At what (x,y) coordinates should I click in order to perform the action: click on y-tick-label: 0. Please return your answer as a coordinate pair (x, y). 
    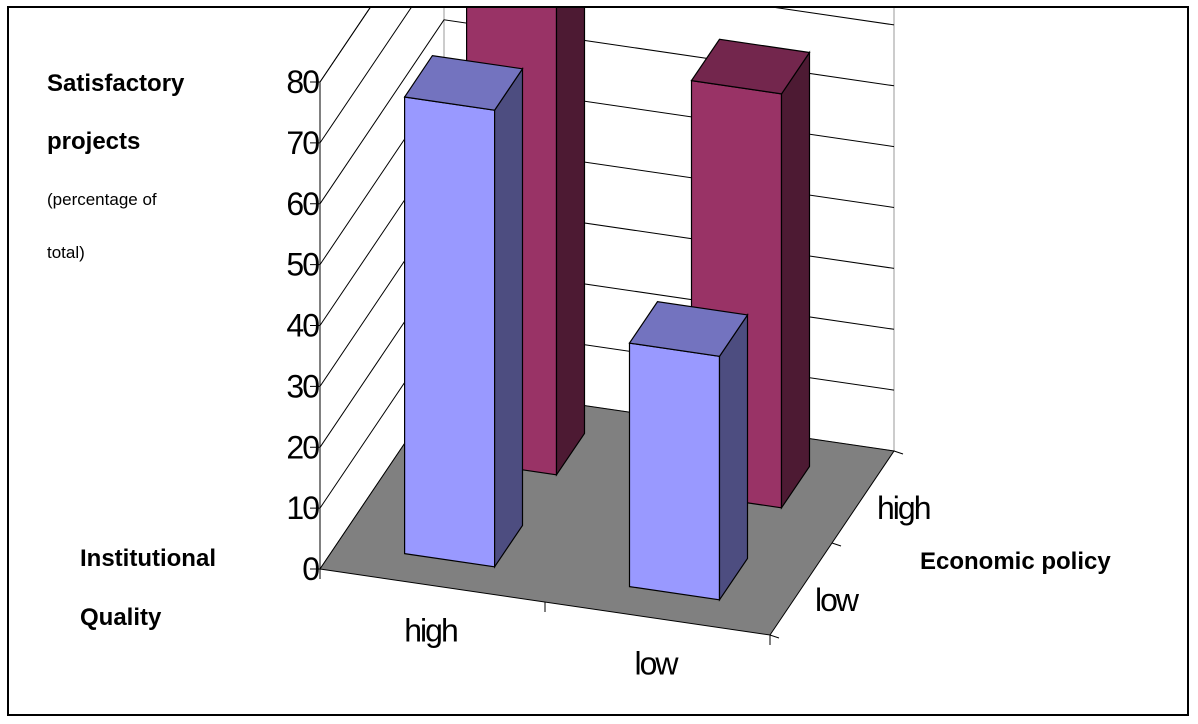
    Looking at the image, I should click on (310, 569).